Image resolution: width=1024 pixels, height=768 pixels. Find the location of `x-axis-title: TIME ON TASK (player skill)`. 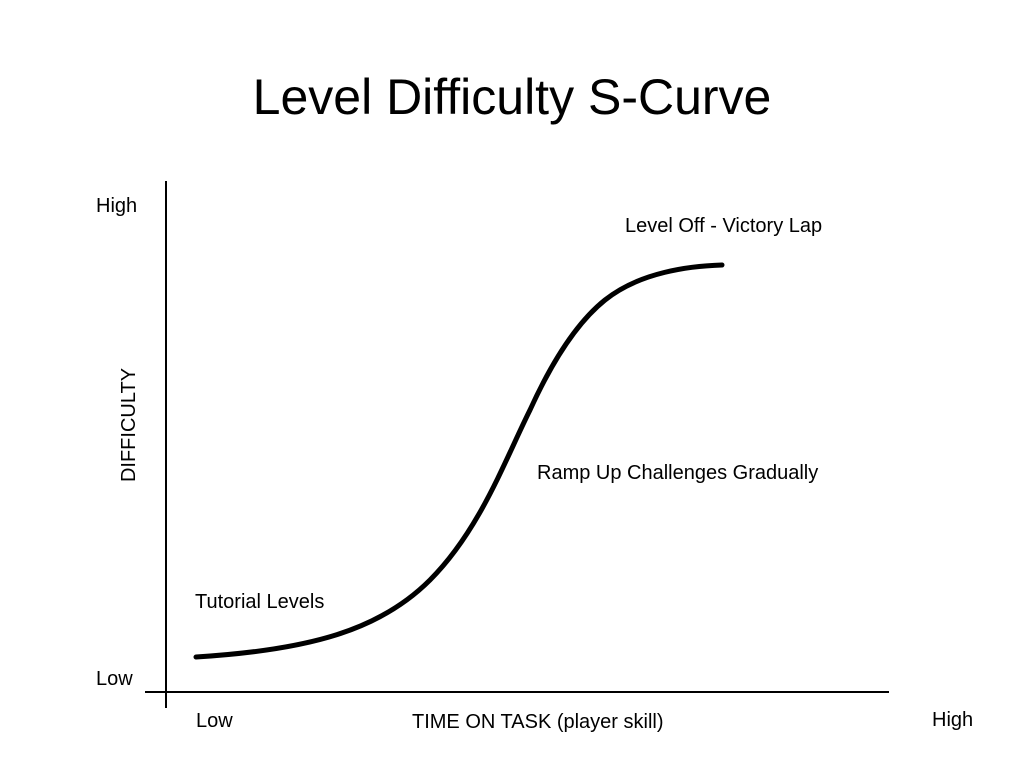

x-axis-title: TIME ON TASK (player skill) is located at coordinates (538, 722).